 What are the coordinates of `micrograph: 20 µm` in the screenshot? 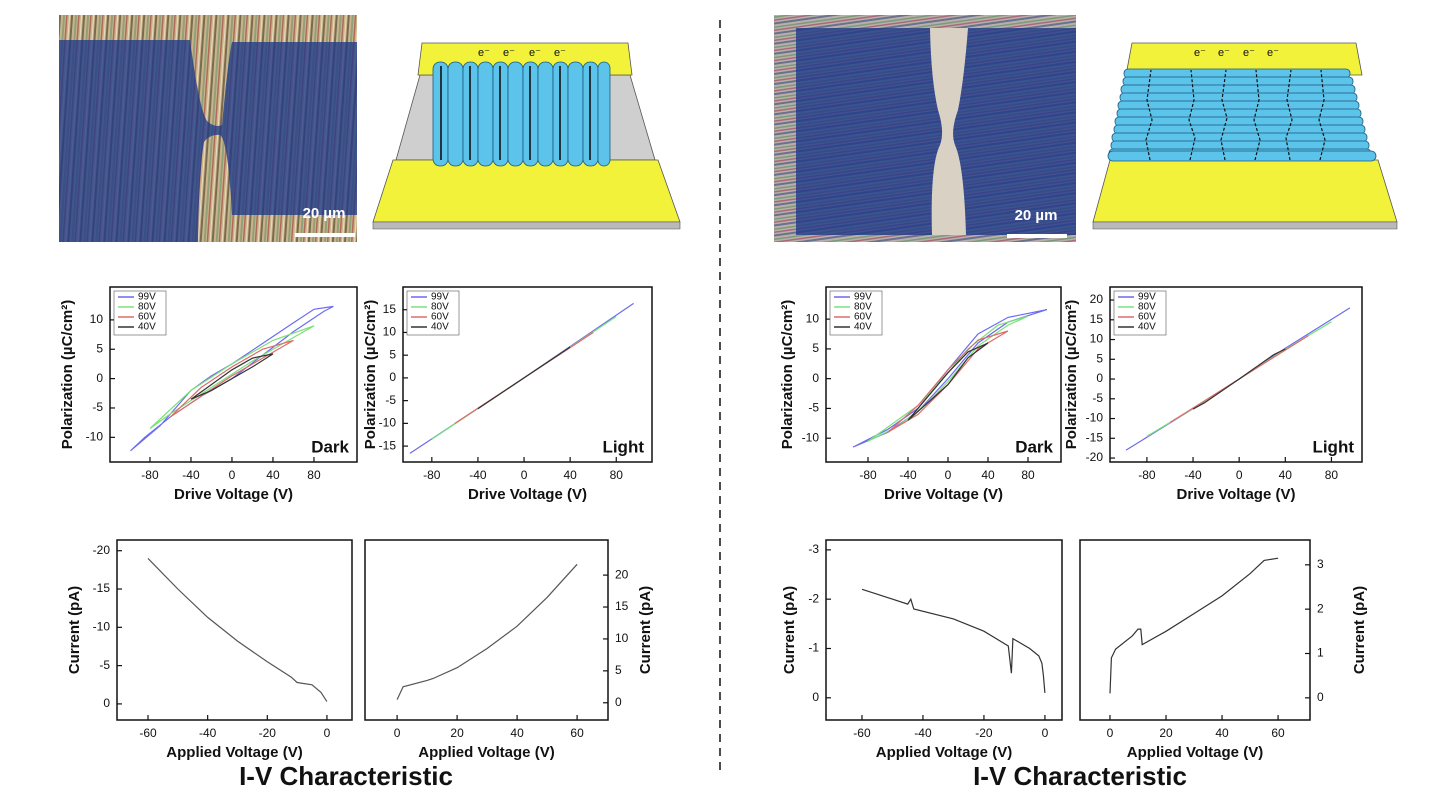 It's located at (925, 128).